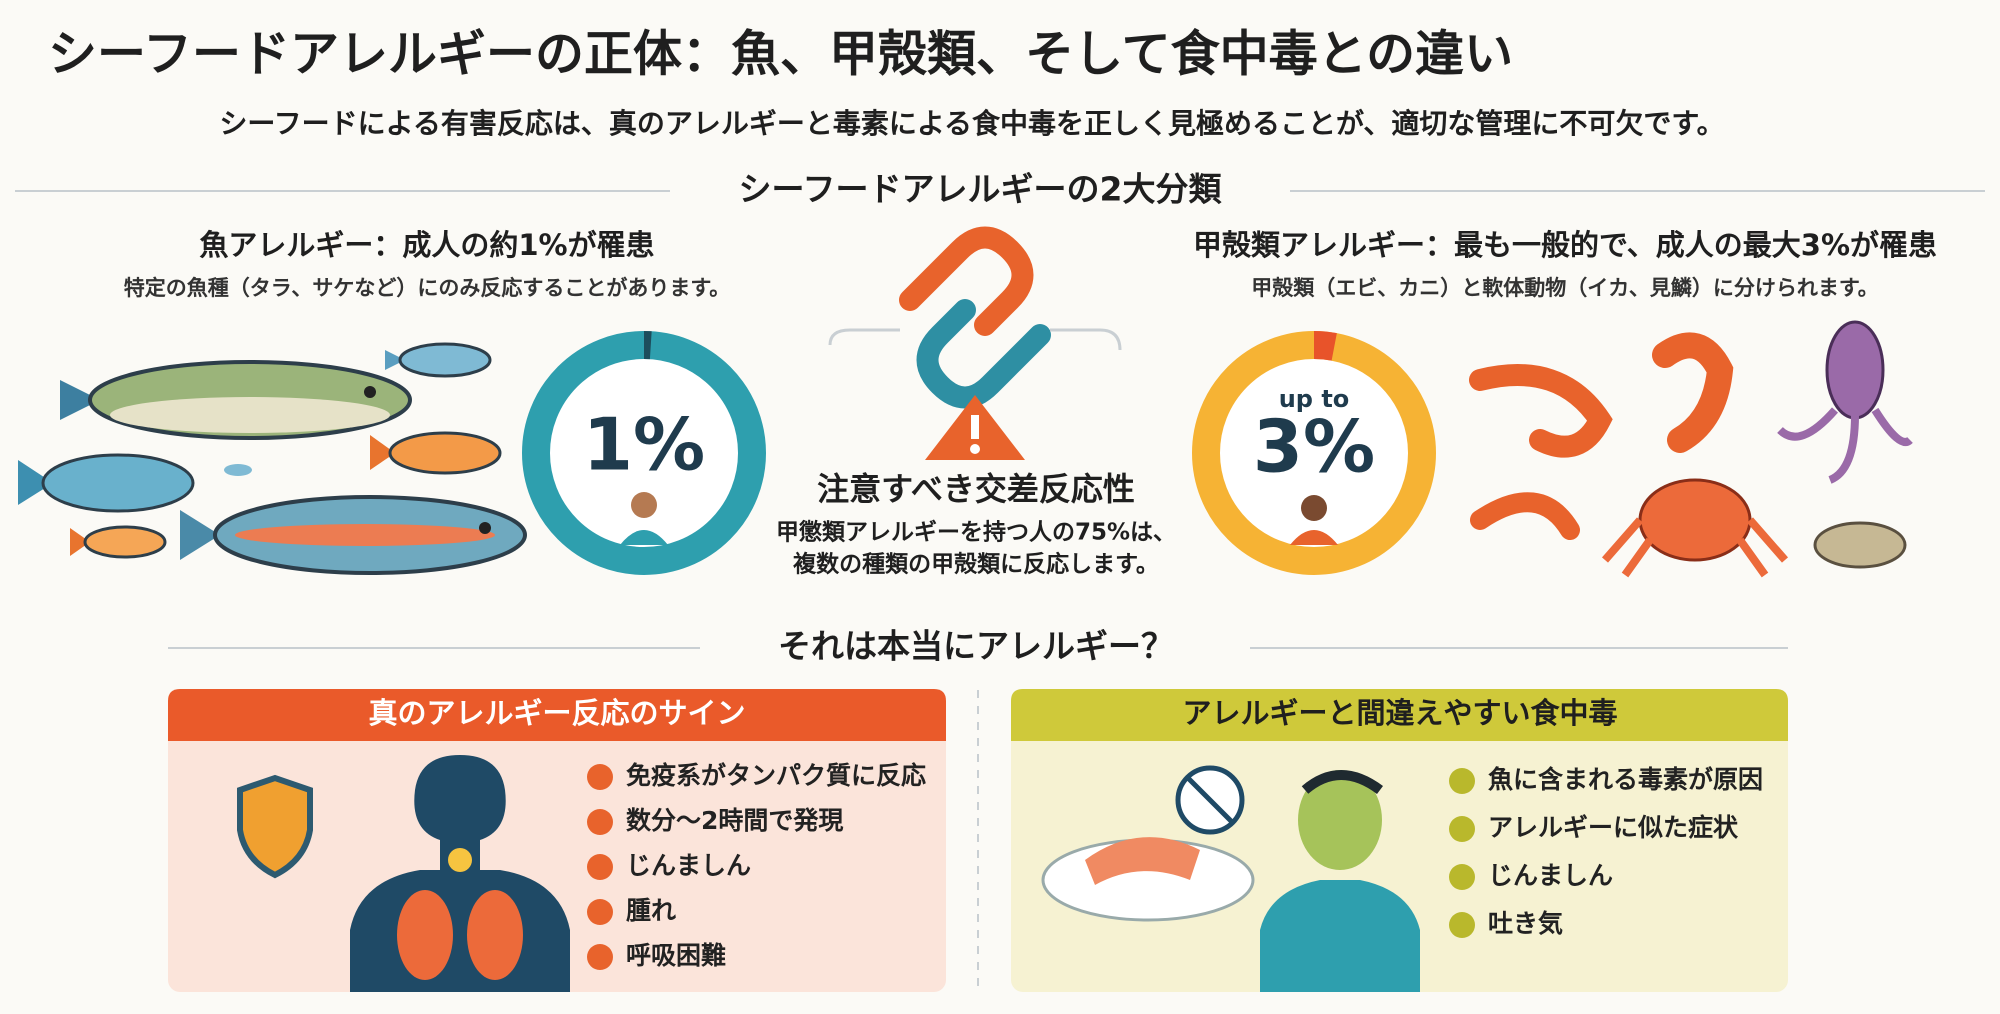 This screenshot has height=1014, width=2000. I want to click on shellfish-stat-label: 3%, so click(1314, 447).